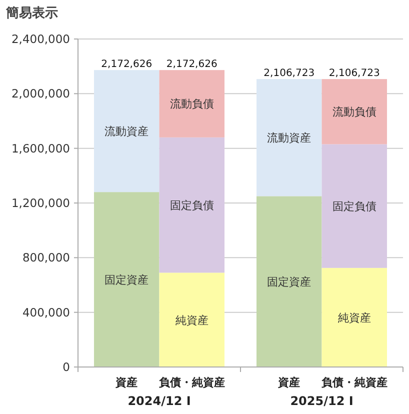 This screenshot has height=414, width=409. I want to click on chart-title: 簡易表示, so click(31, 13).